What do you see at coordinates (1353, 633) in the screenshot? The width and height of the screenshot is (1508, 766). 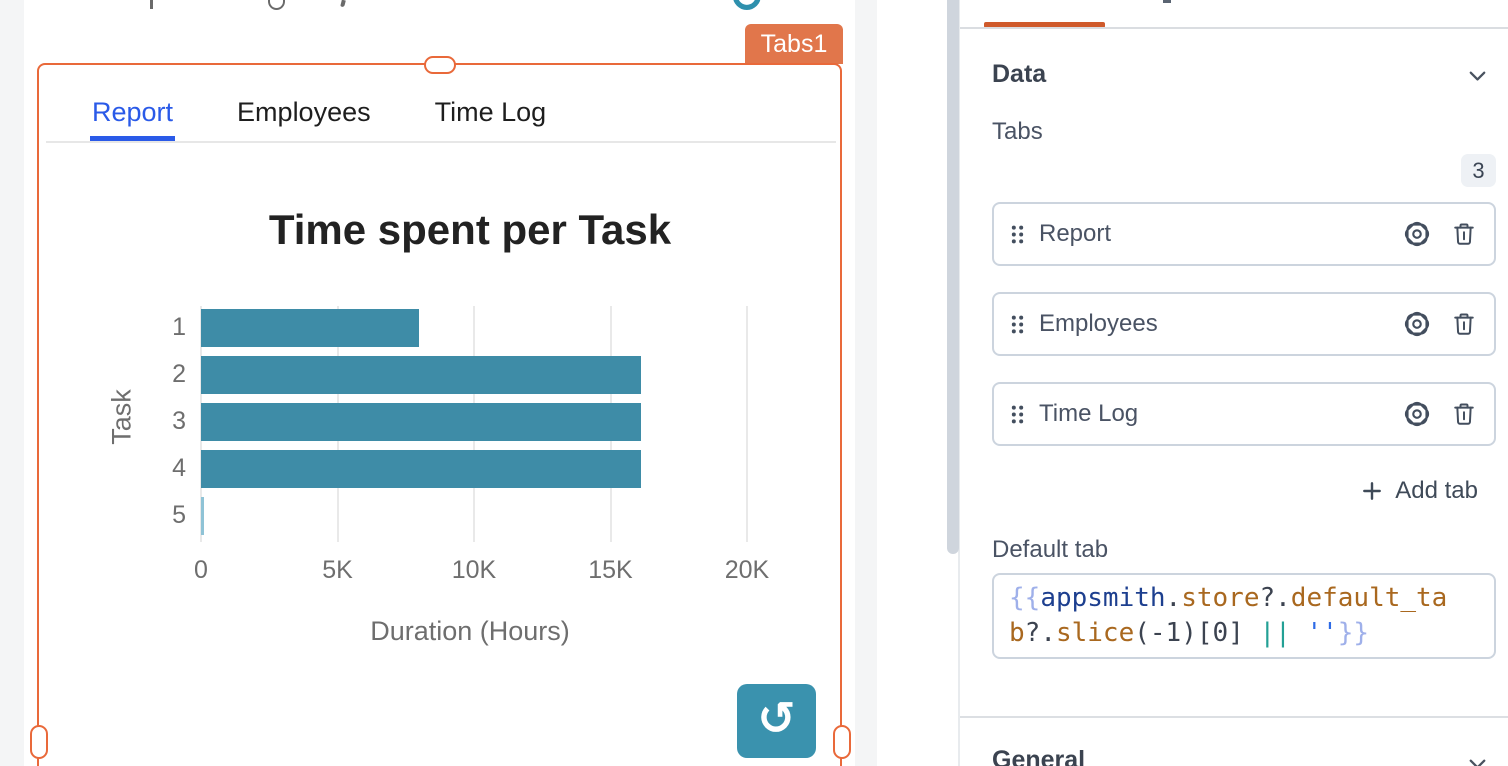 I see `code-token: }}` at bounding box center [1353, 633].